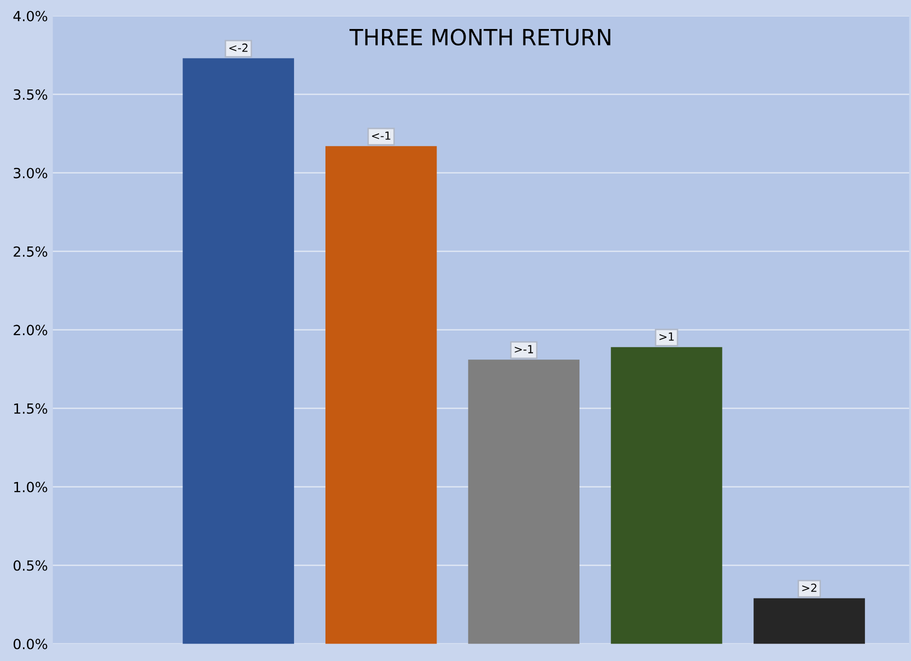 This screenshot has height=661, width=911. I want to click on x-tick-label: >2, so click(809, 588).